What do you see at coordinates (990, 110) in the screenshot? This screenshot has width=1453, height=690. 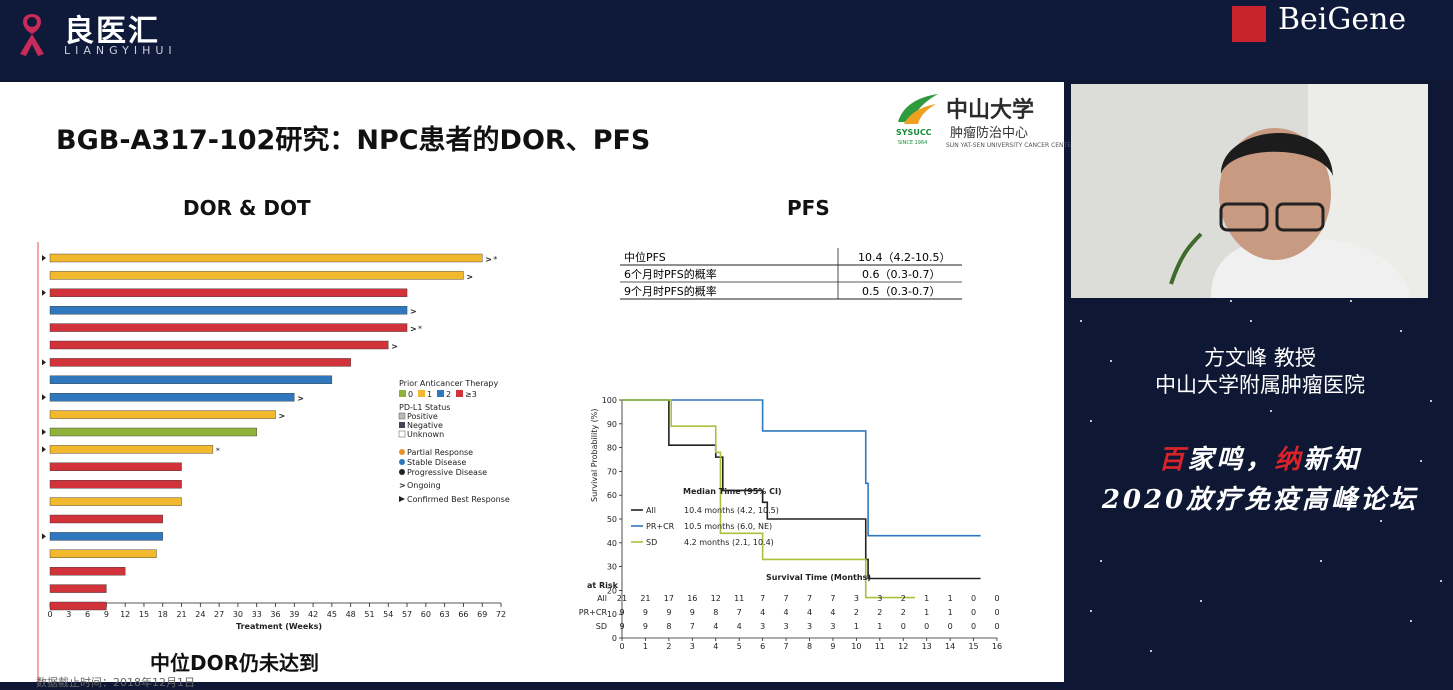 I see `institution-name-cn: 中山大学` at bounding box center [990, 110].